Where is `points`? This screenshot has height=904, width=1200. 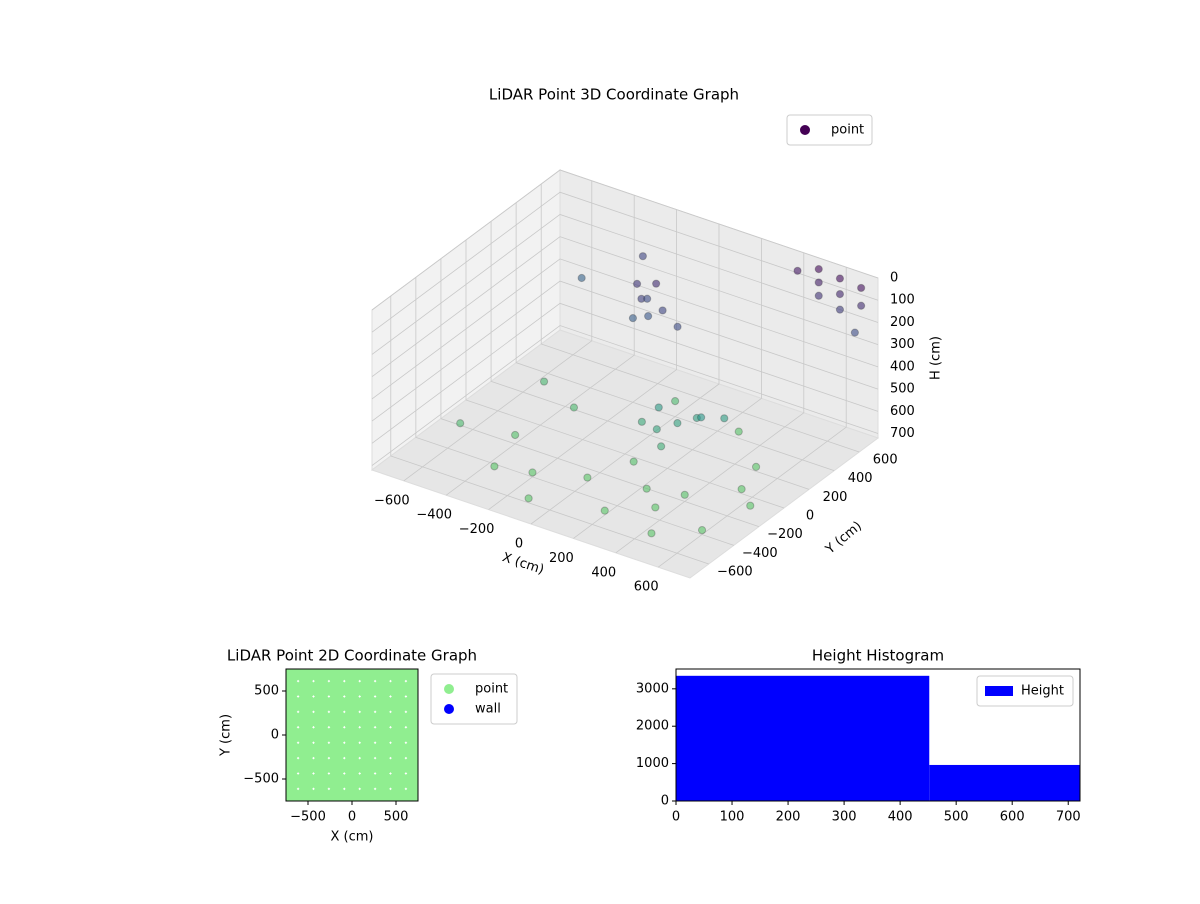 points is located at coordinates (661, 395).